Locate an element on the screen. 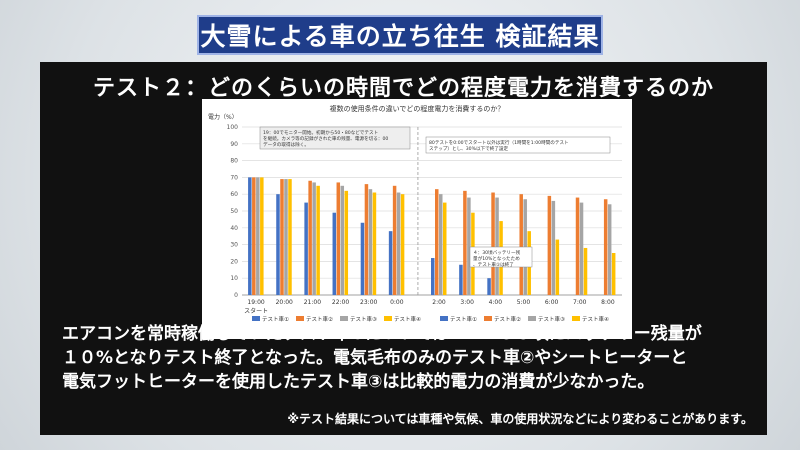  annotation-2-box is located at coordinates (518, 145).